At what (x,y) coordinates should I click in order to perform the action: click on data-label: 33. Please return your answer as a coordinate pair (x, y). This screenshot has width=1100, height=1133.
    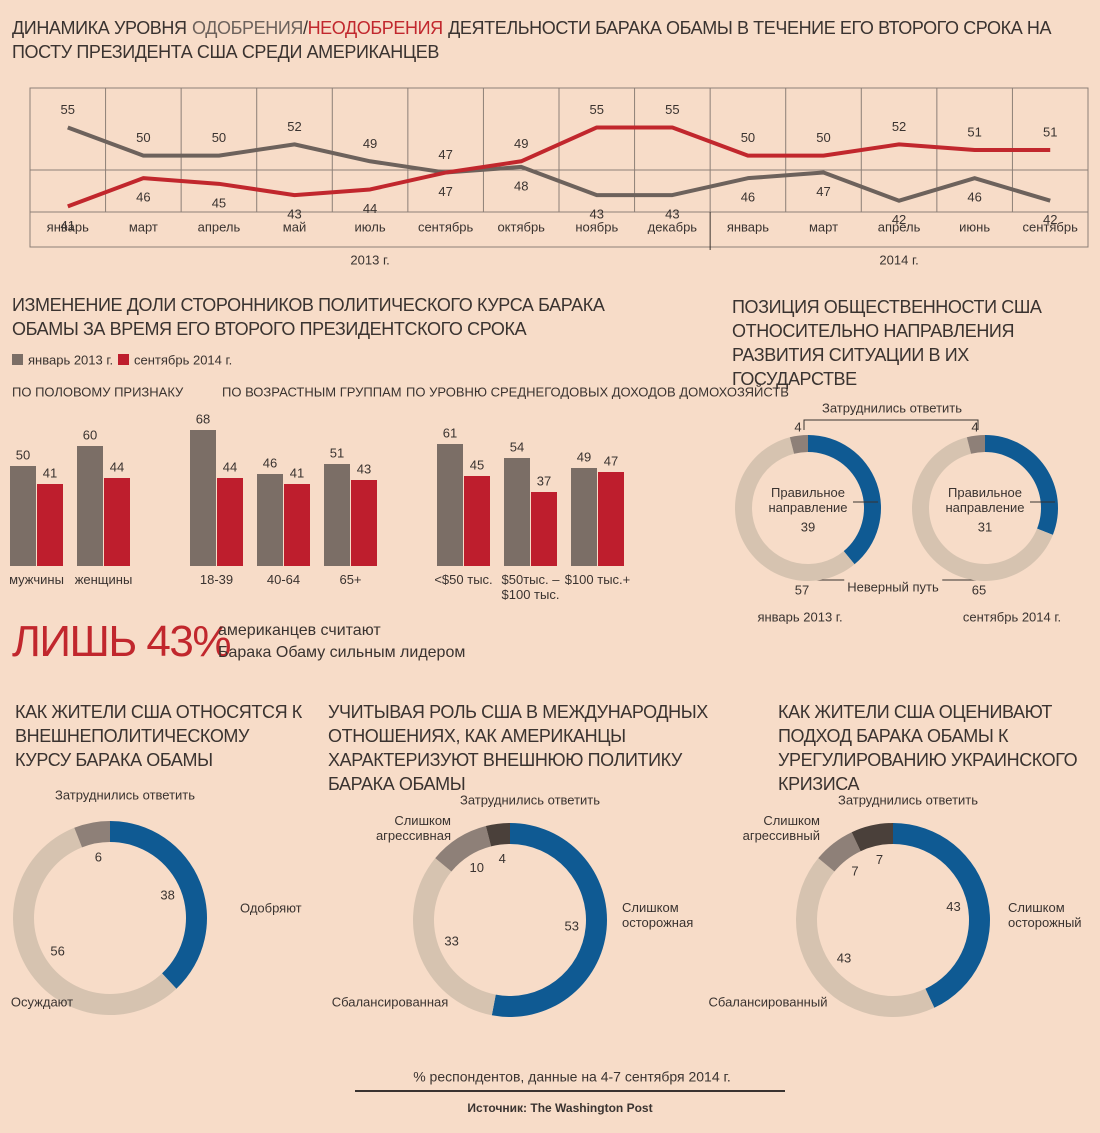
    Looking at the image, I should click on (451, 941).